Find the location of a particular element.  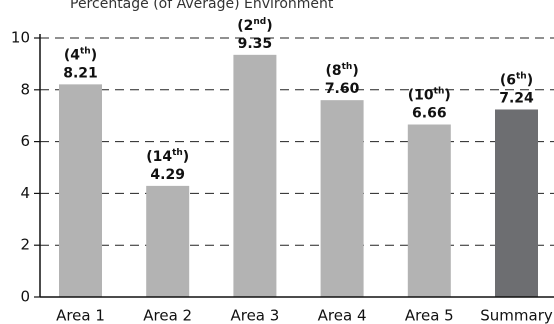

value-label: 7.24 is located at coordinates (516, 98).